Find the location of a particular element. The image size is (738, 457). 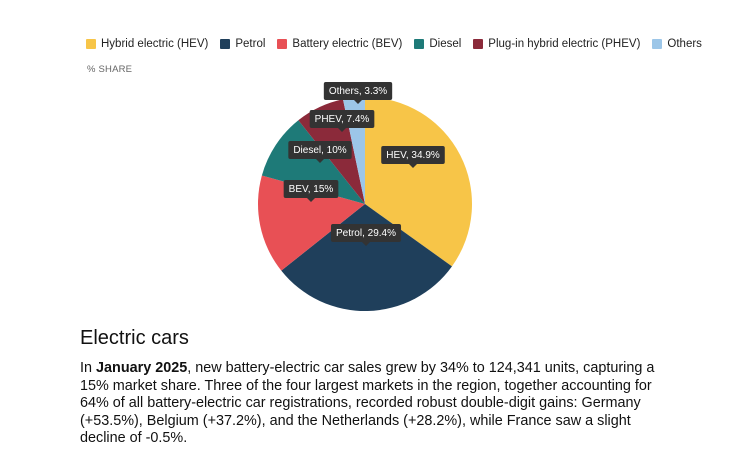

data-label: PHEV, 7.4% is located at coordinates (342, 121).